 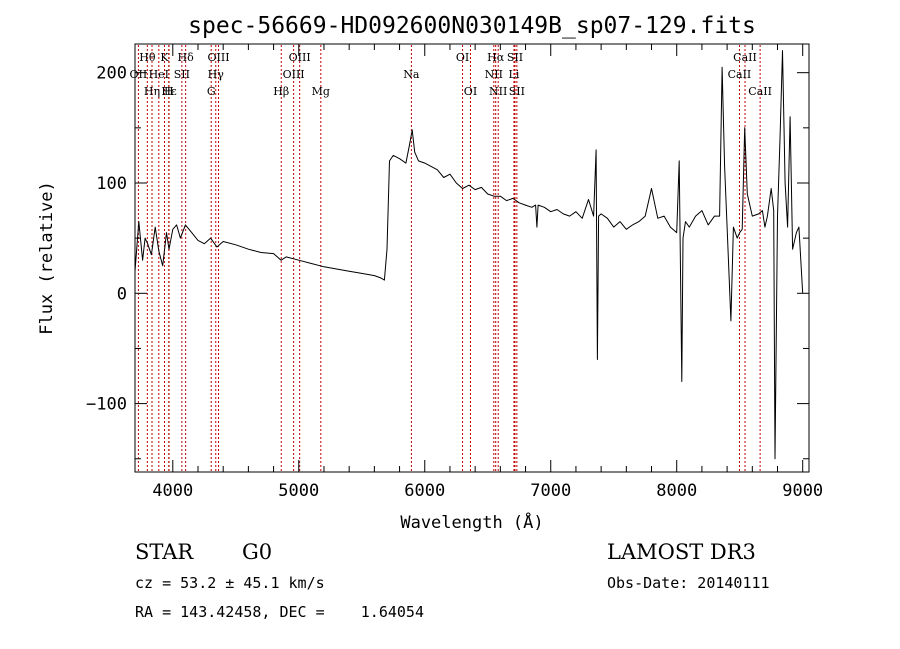 I want to click on object-class: STAR, so click(x=164, y=552).